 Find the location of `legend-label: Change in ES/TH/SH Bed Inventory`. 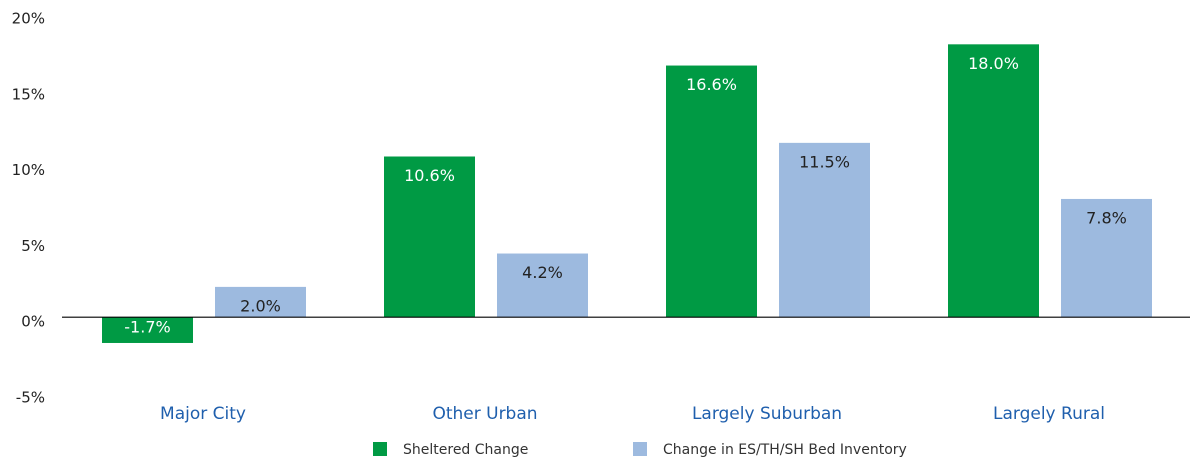

legend-label: Change in ES/TH/SH Bed Inventory is located at coordinates (785, 450).